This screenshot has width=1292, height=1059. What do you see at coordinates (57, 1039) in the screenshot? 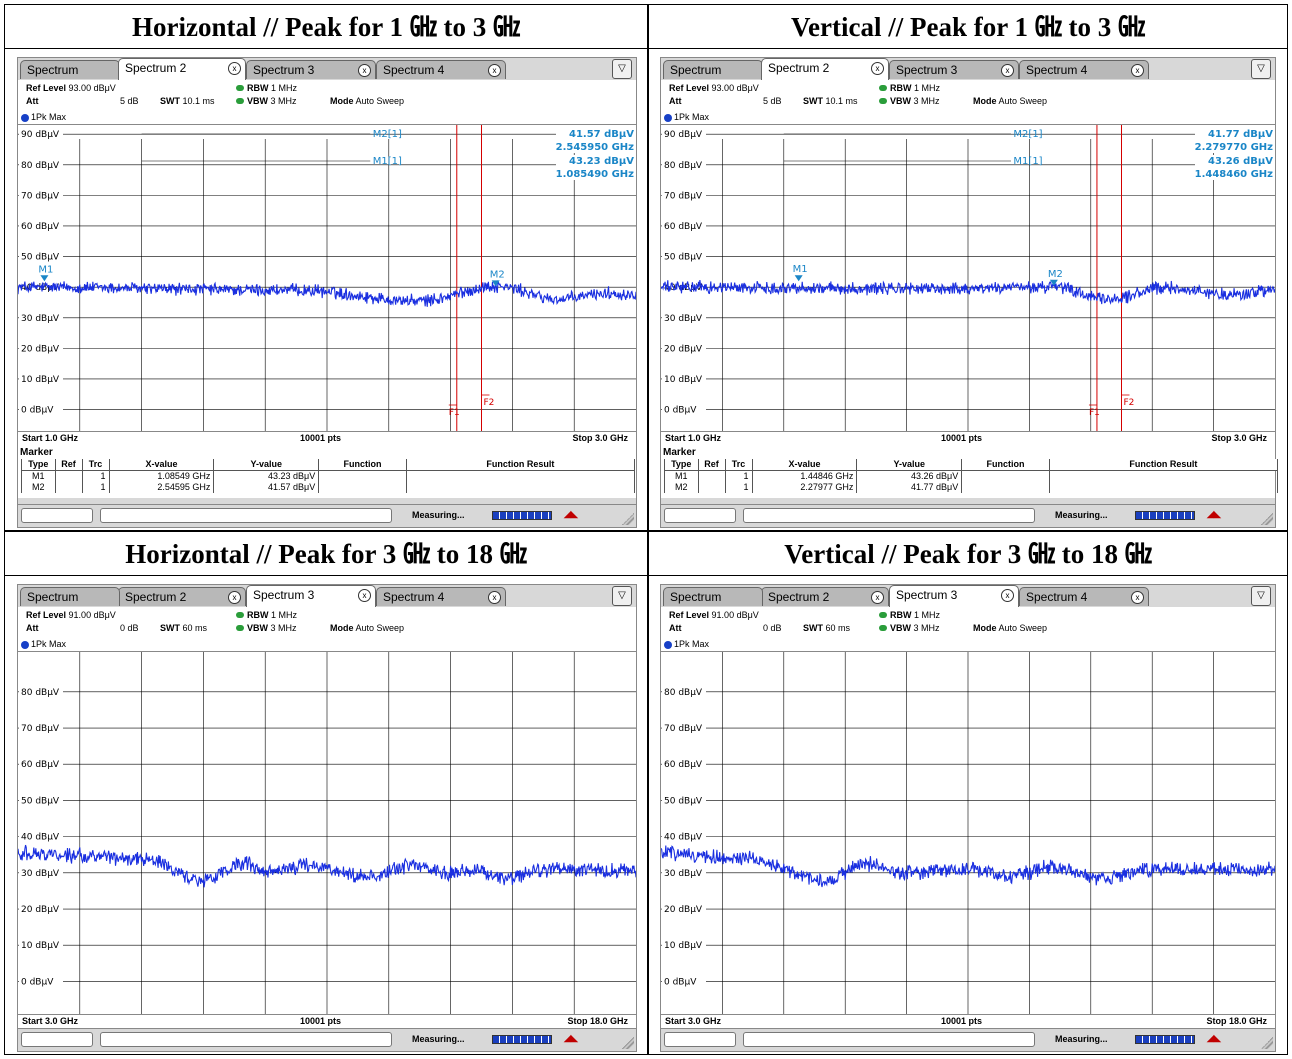
I see `status-field` at bounding box center [57, 1039].